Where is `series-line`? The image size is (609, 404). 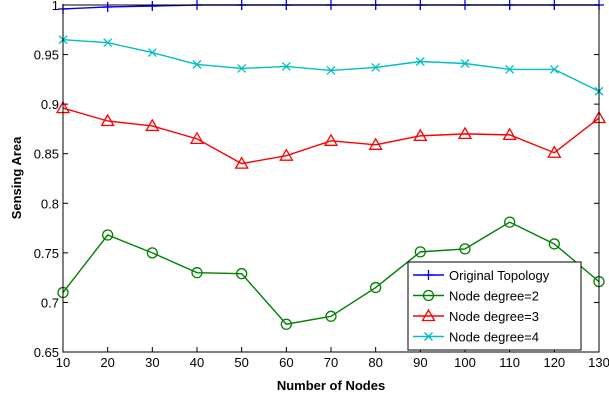 series-line is located at coordinates (331, 136).